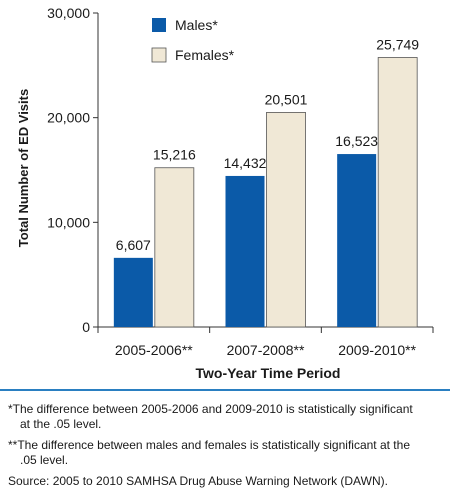 The height and width of the screenshot is (495, 450). I want to click on data-label: 15,216, so click(174, 155).